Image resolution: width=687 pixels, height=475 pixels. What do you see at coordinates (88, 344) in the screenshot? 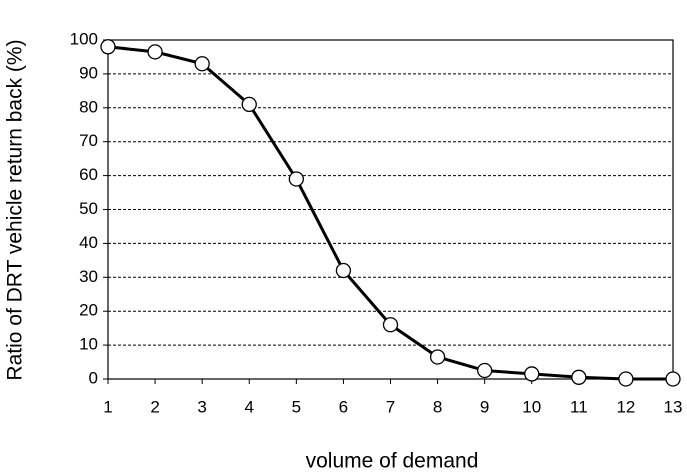
I see `y-tick-label: 10` at bounding box center [88, 344].